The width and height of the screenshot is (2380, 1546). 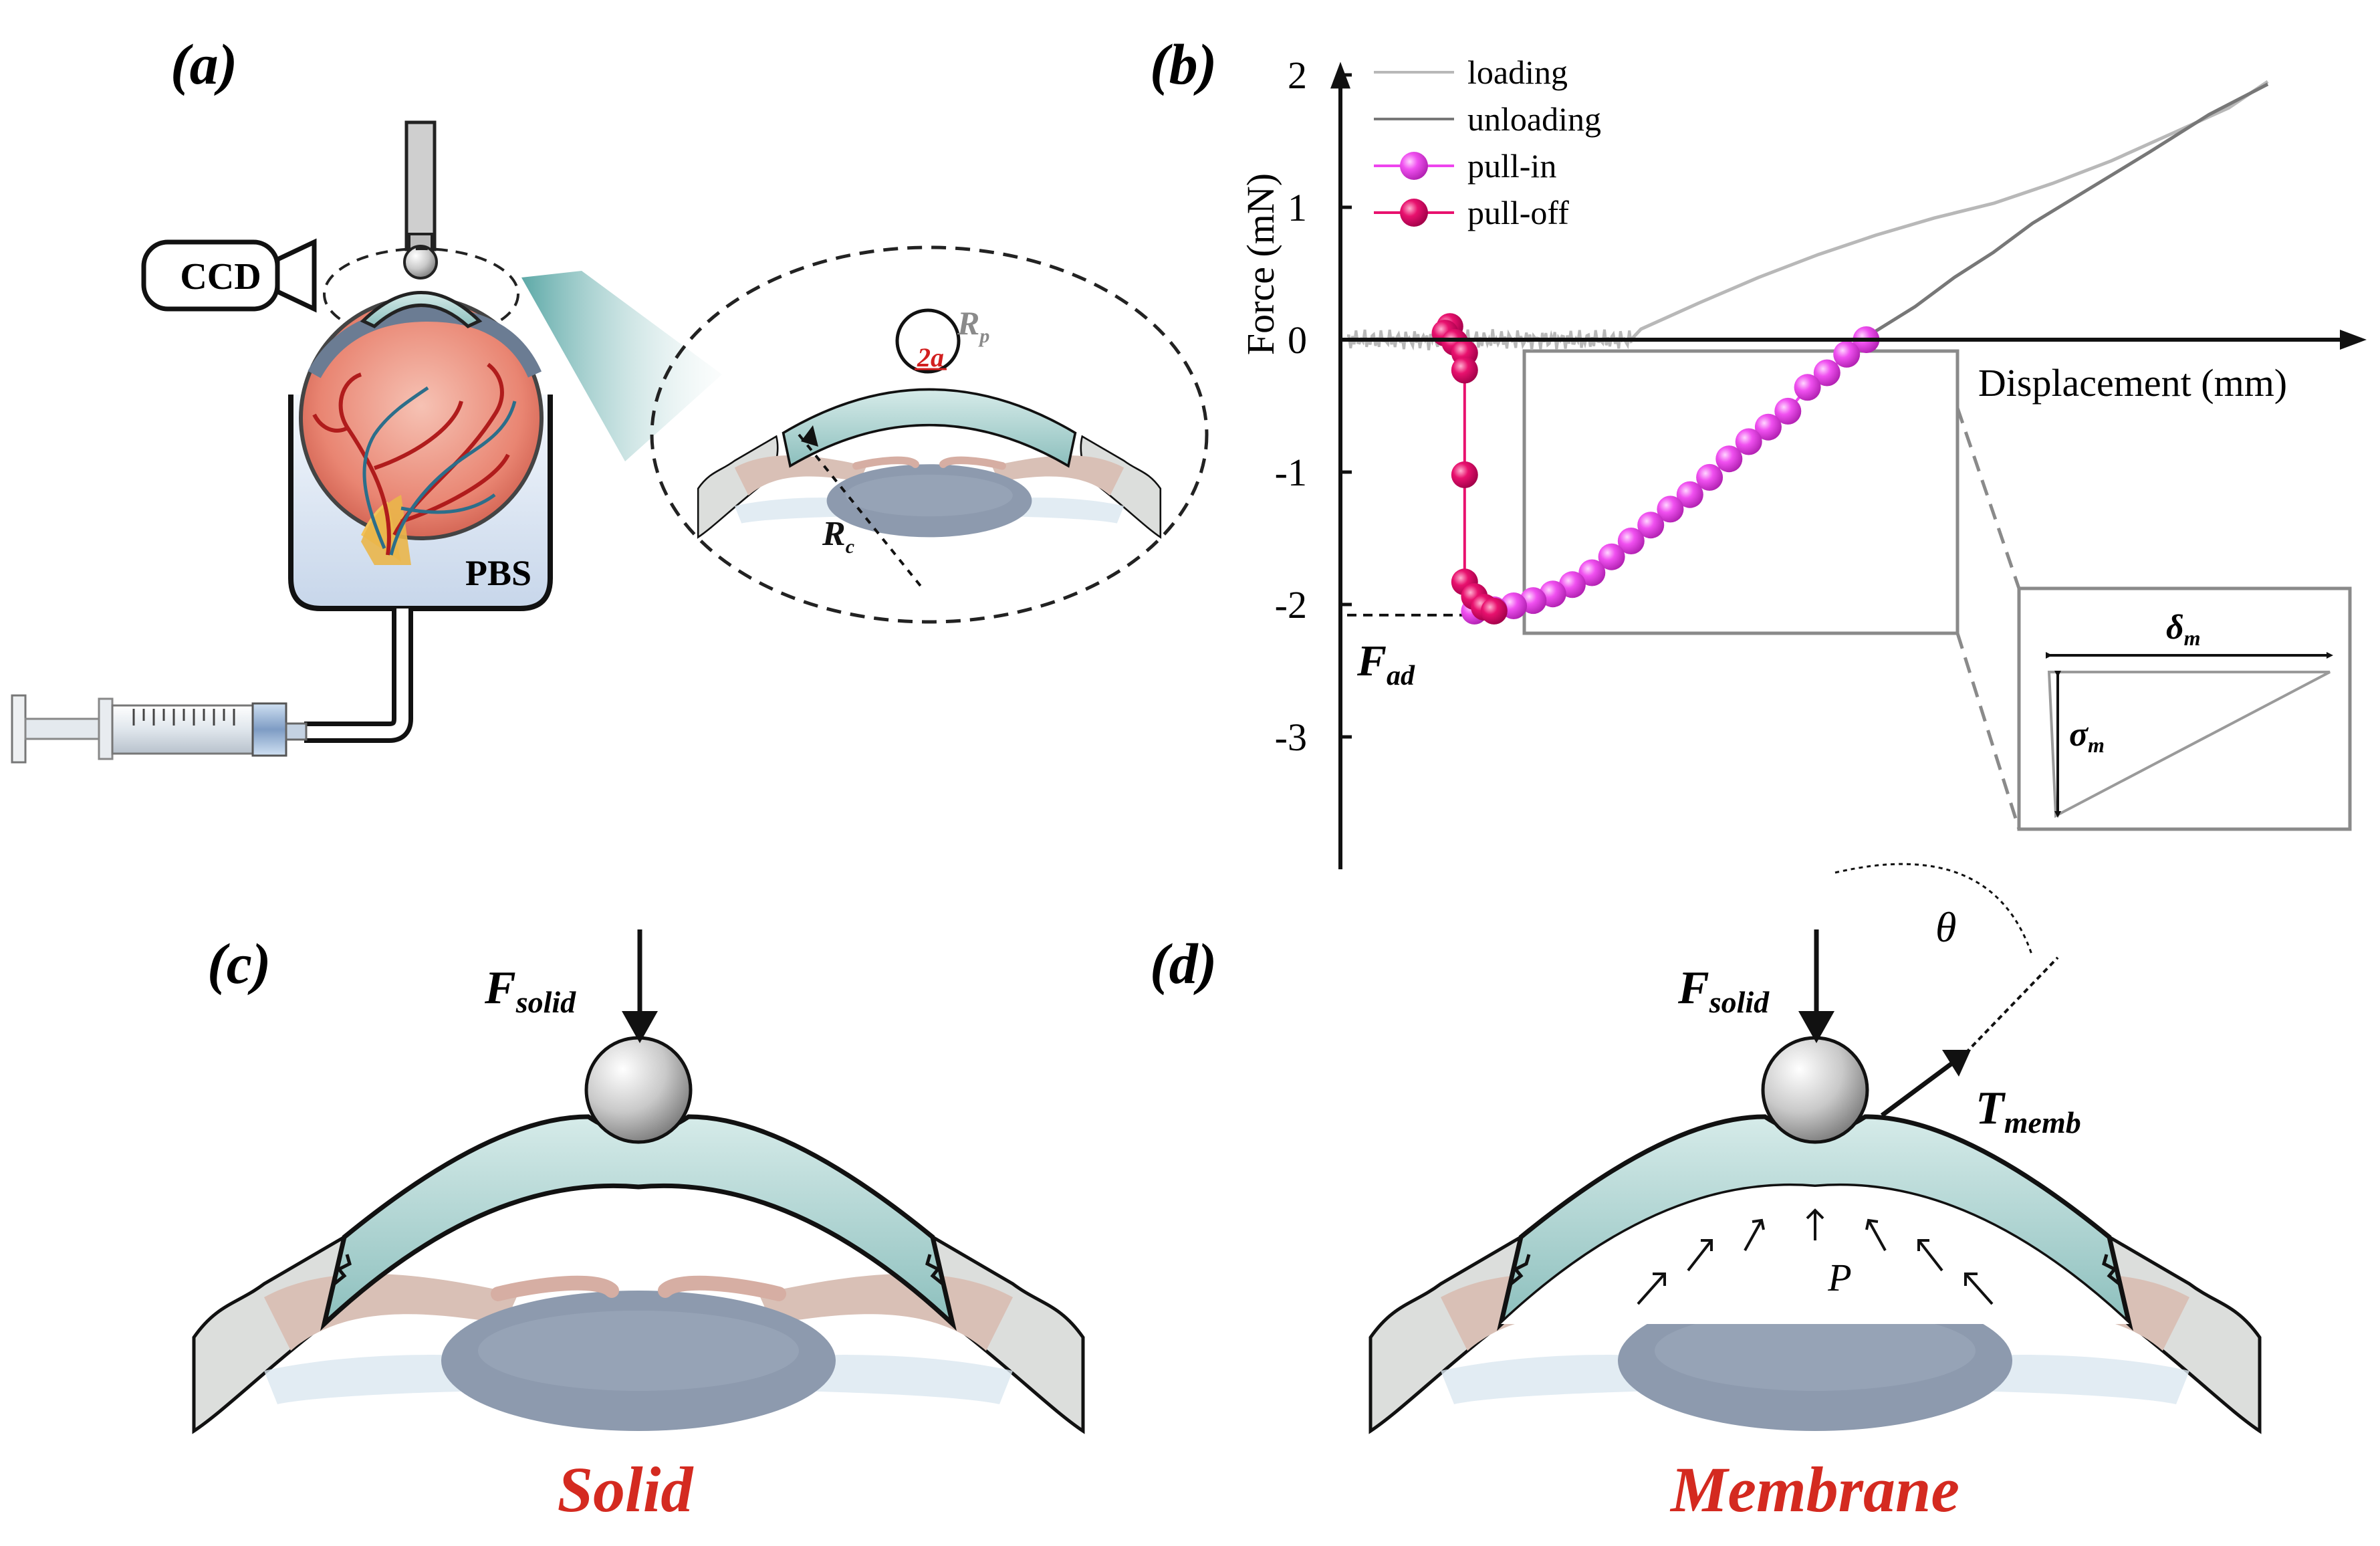 What do you see at coordinates (638, 1233) in the screenshot?
I see `eye-section-solid` at bounding box center [638, 1233].